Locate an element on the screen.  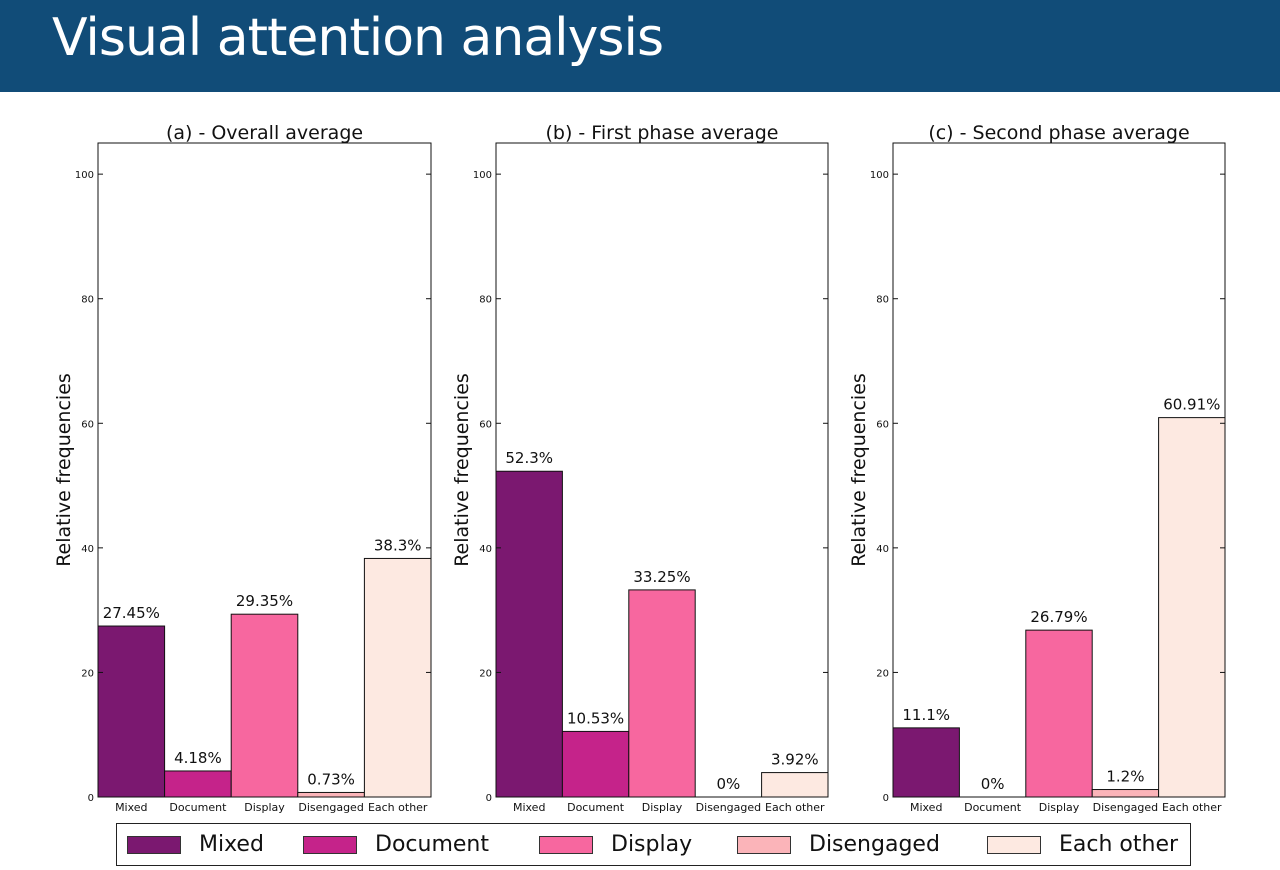
chart-title: (b) - First phase average is located at coordinates (661, 133).